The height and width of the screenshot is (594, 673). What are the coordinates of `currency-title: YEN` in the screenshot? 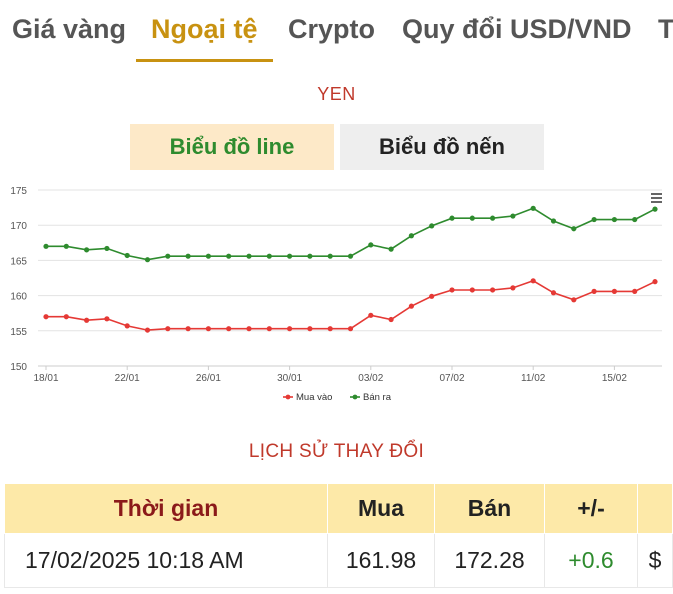 It's located at (336, 94).